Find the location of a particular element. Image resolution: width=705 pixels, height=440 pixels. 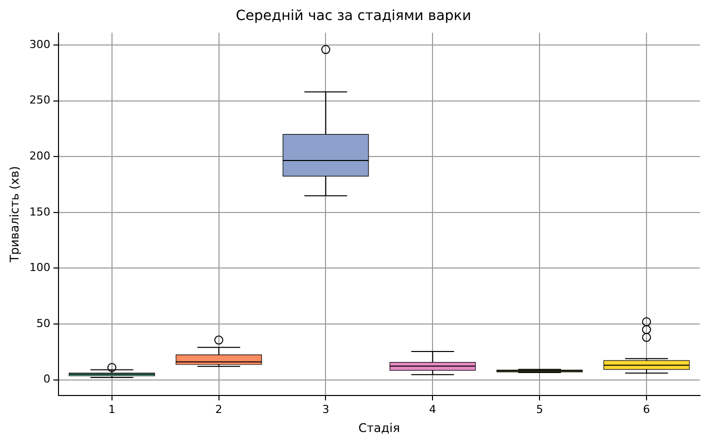

y-tick-label: 300 is located at coordinates (39, 44).